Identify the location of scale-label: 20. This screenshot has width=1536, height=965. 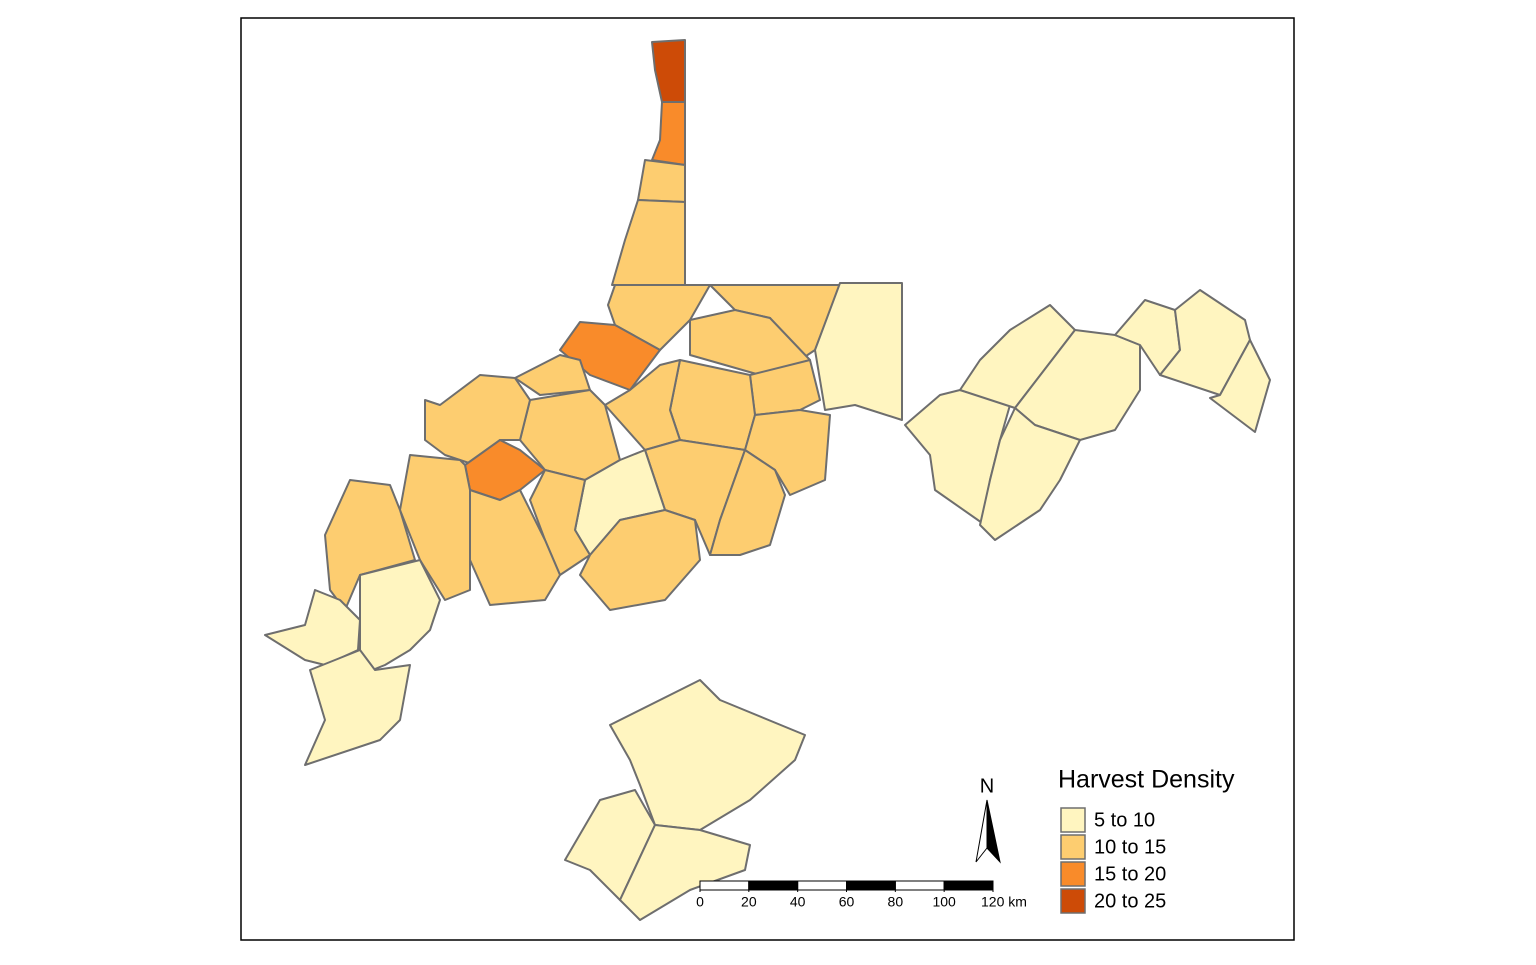
(749, 902).